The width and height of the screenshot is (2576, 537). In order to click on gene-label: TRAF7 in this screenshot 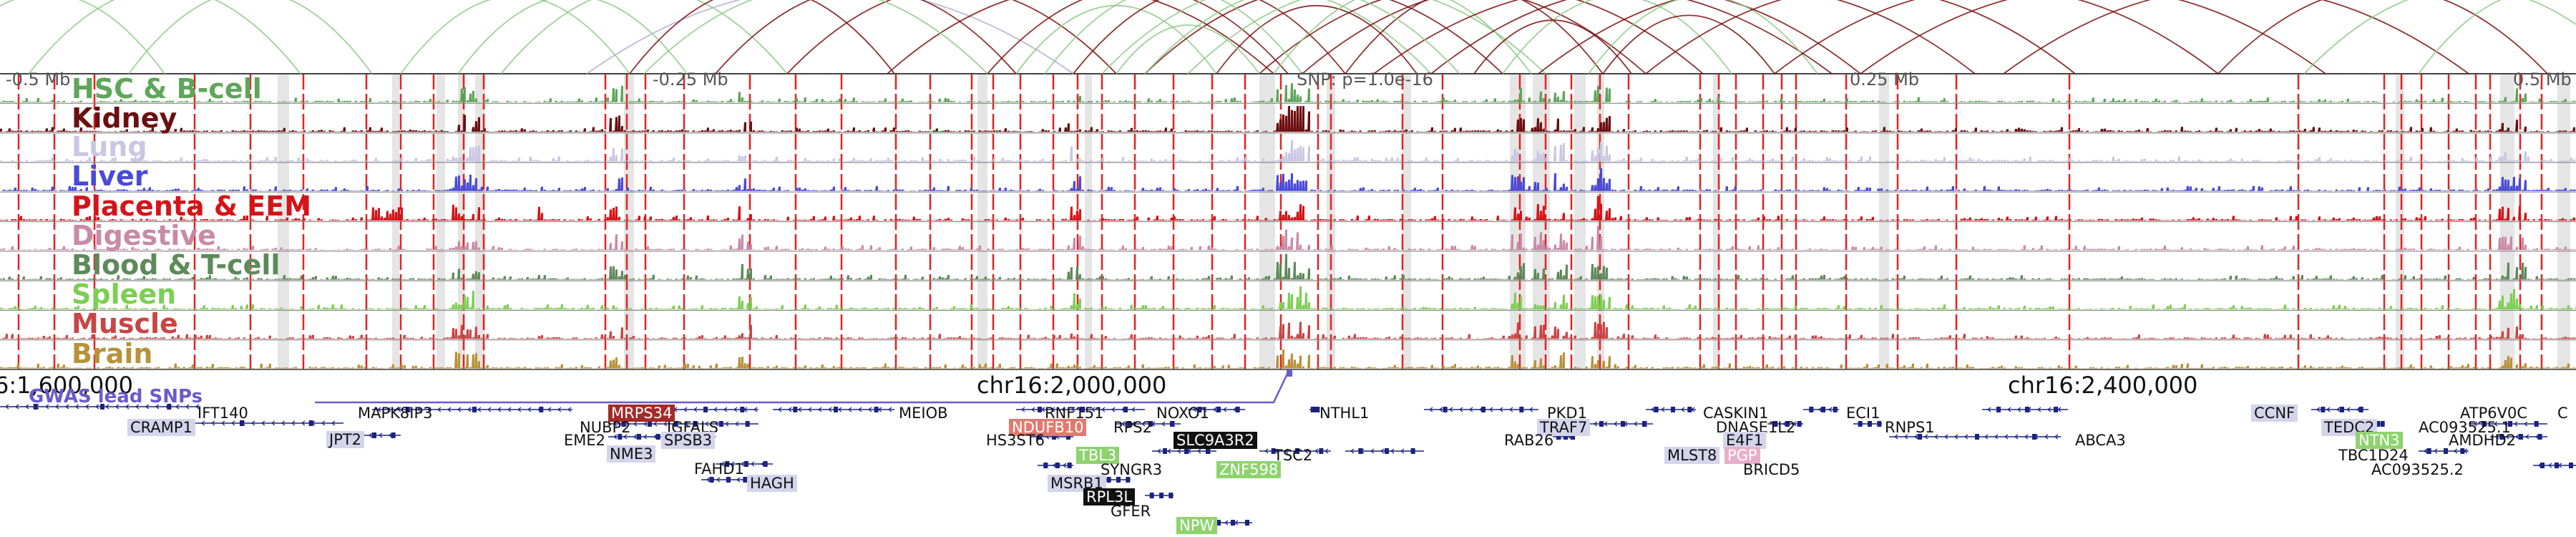, I will do `click(1564, 427)`.